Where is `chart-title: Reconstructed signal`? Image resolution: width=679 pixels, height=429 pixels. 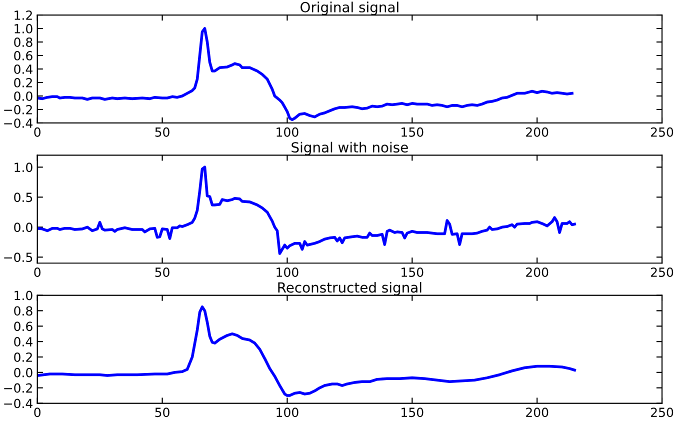 chart-title: Reconstructed signal is located at coordinates (350, 289).